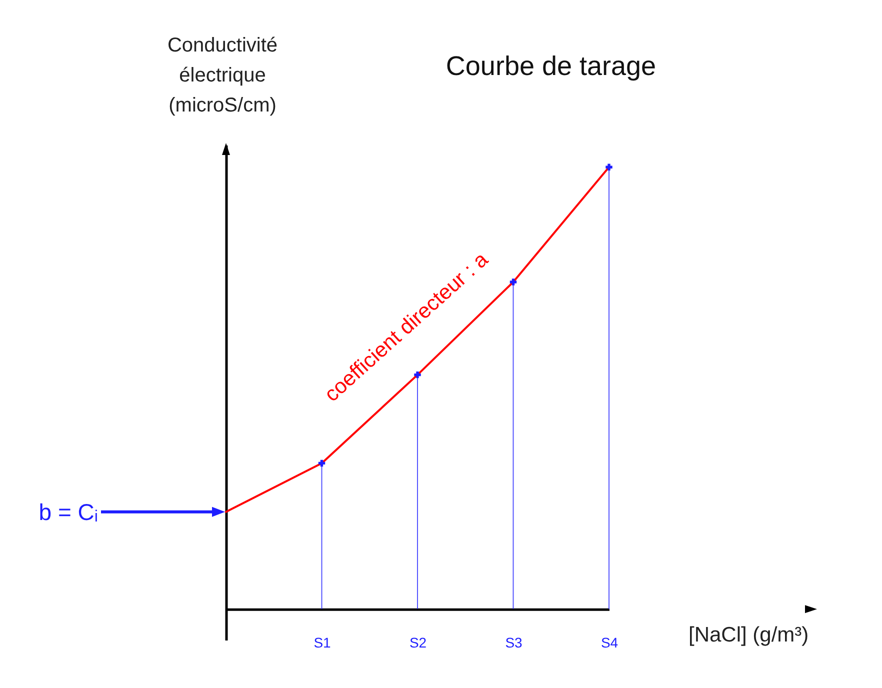  Describe the element at coordinates (222, 75) in the screenshot. I see `y-axis-title: Conductivité électrique (microS/cm)` at that location.